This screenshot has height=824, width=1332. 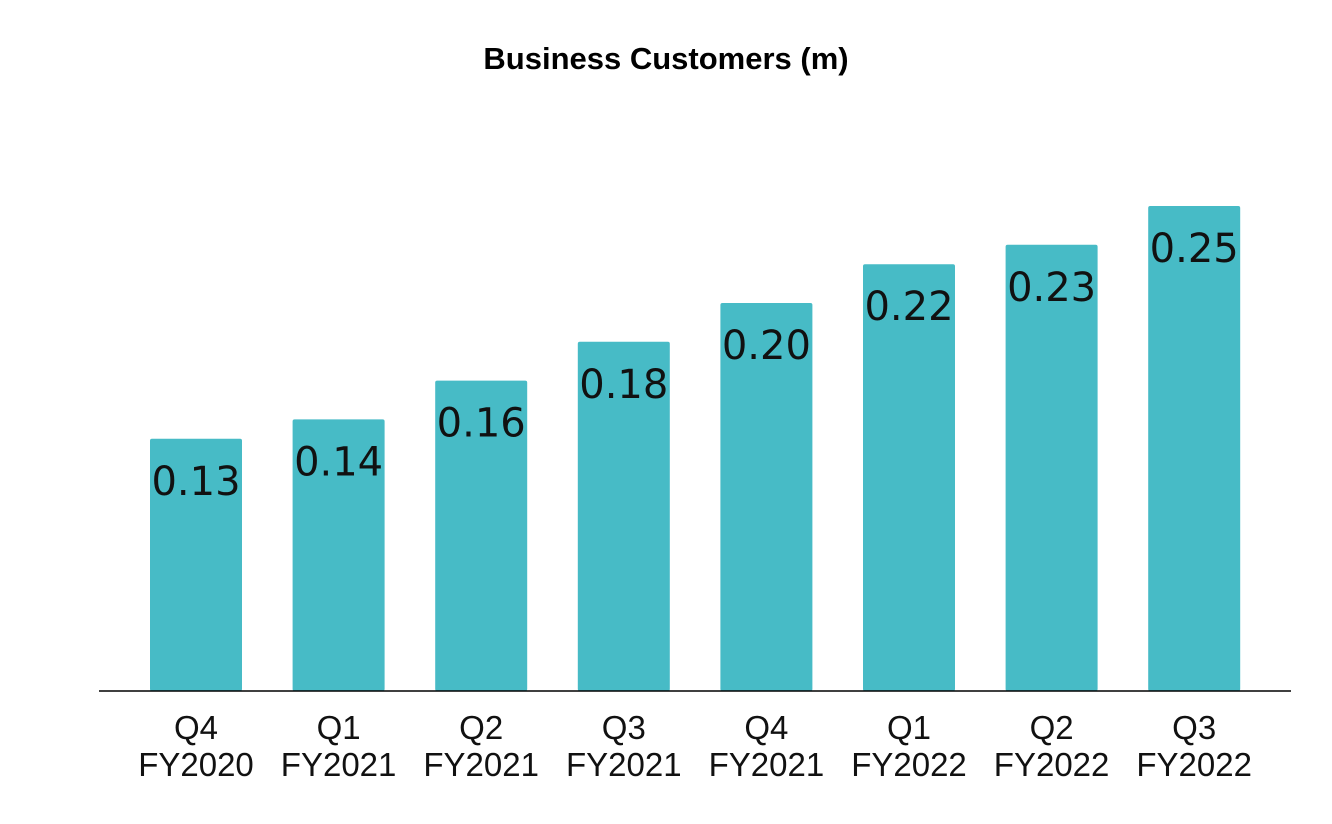 I want to click on x-tick-label: Q2 FY2021, so click(x=481, y=746).